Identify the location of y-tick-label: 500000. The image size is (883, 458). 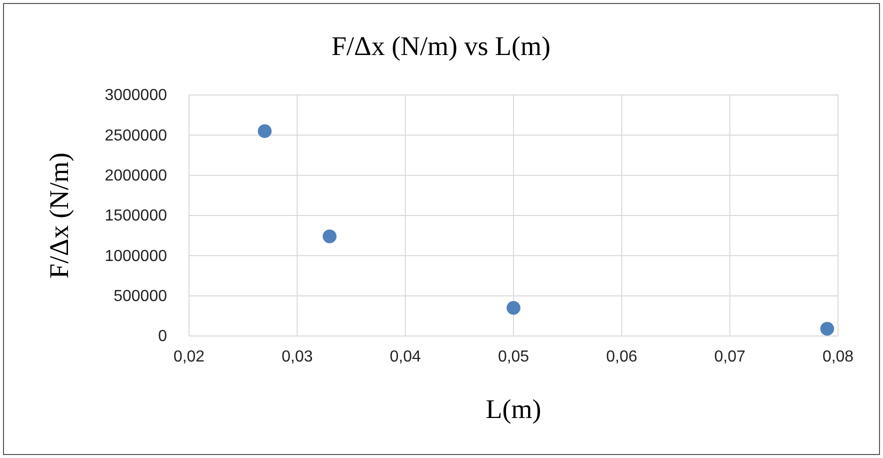
(141, 296).